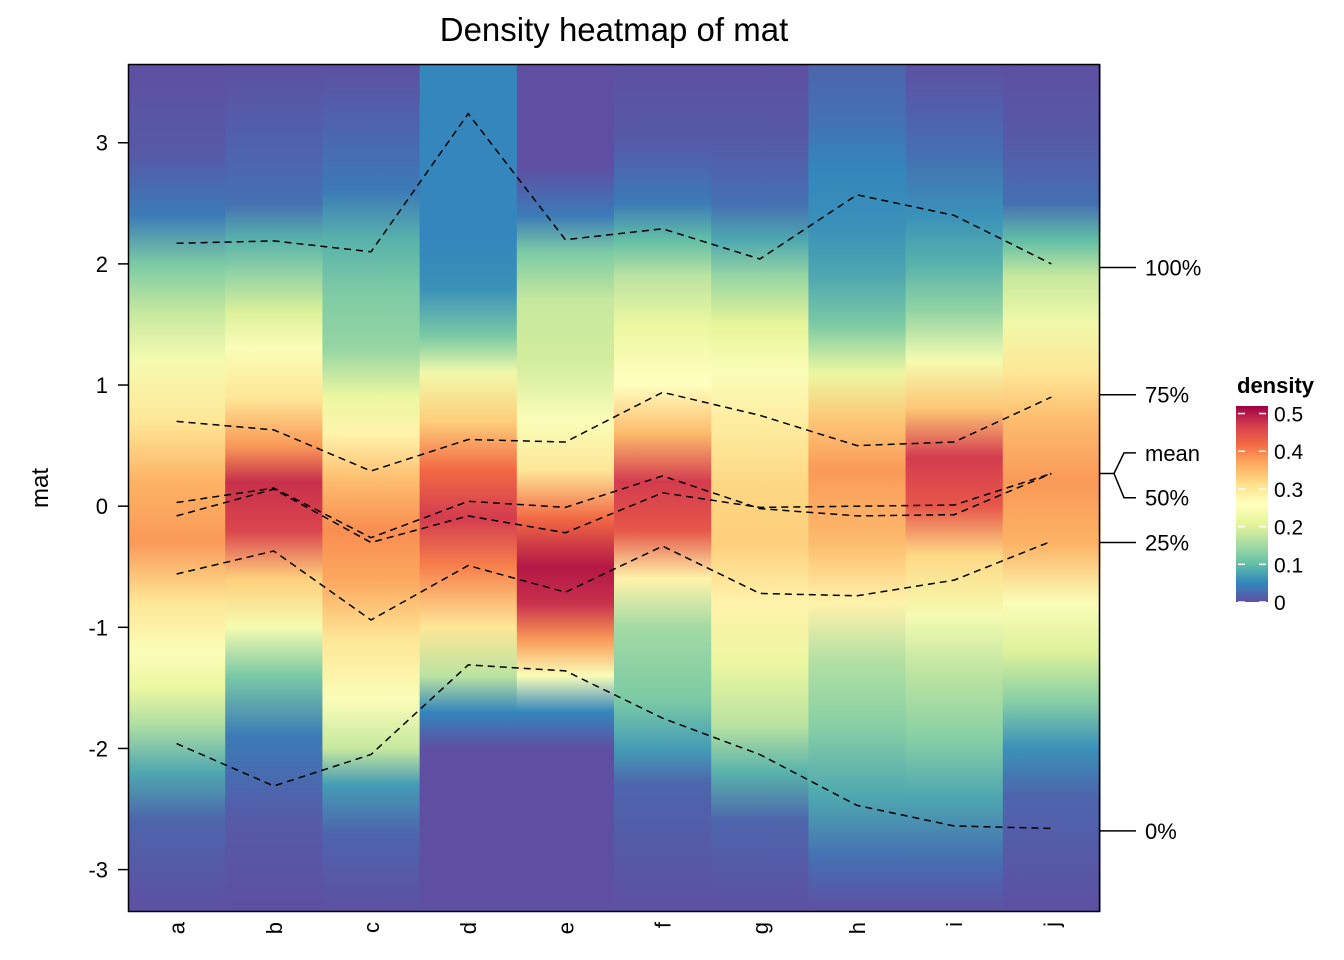 This screenshot has width=1344, height=960. I want to click on quantile-line-mean, so click(614, 505).